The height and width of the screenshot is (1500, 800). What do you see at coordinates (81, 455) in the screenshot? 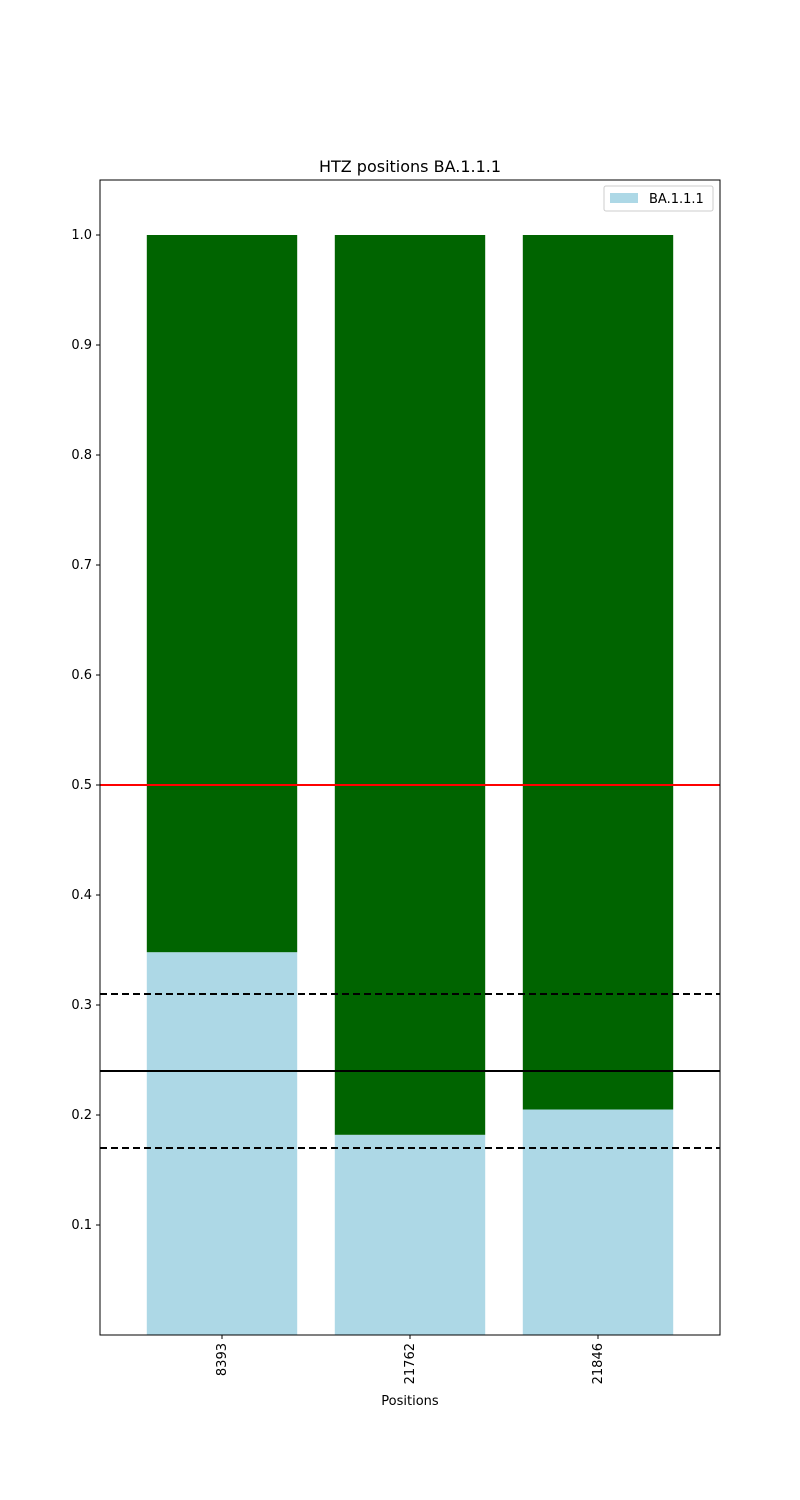
I see `y-tick-label: 0.8` at bounding box center [81, 455].